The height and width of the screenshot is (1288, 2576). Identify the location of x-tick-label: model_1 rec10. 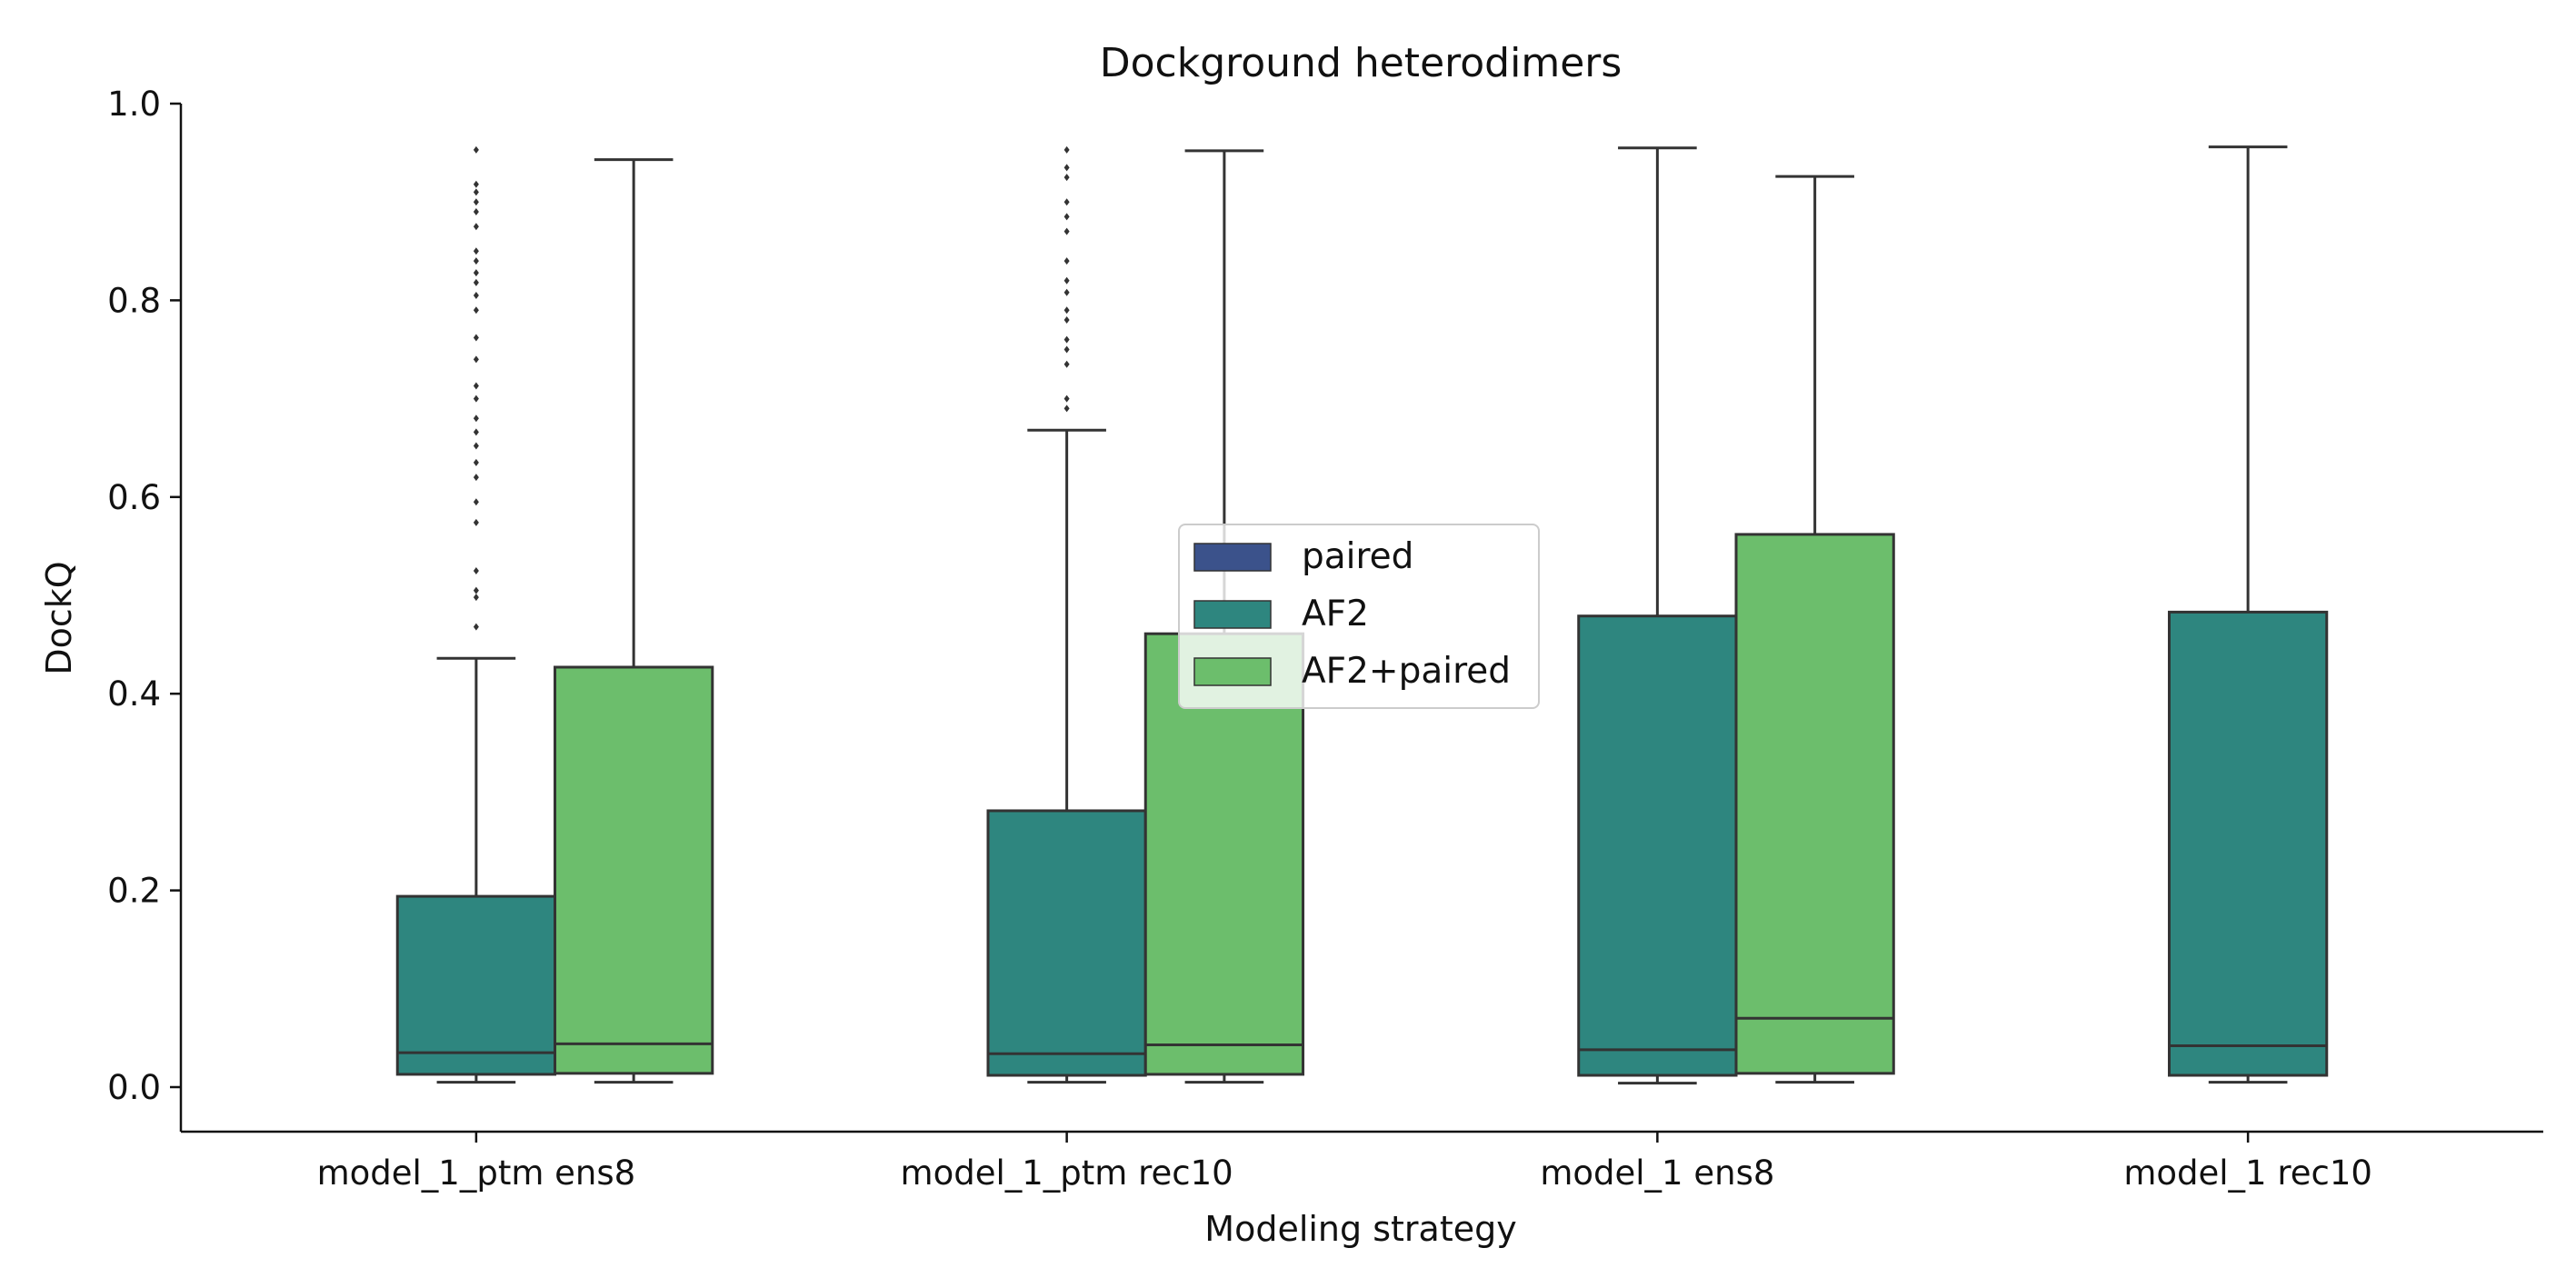
(2247, 1173).